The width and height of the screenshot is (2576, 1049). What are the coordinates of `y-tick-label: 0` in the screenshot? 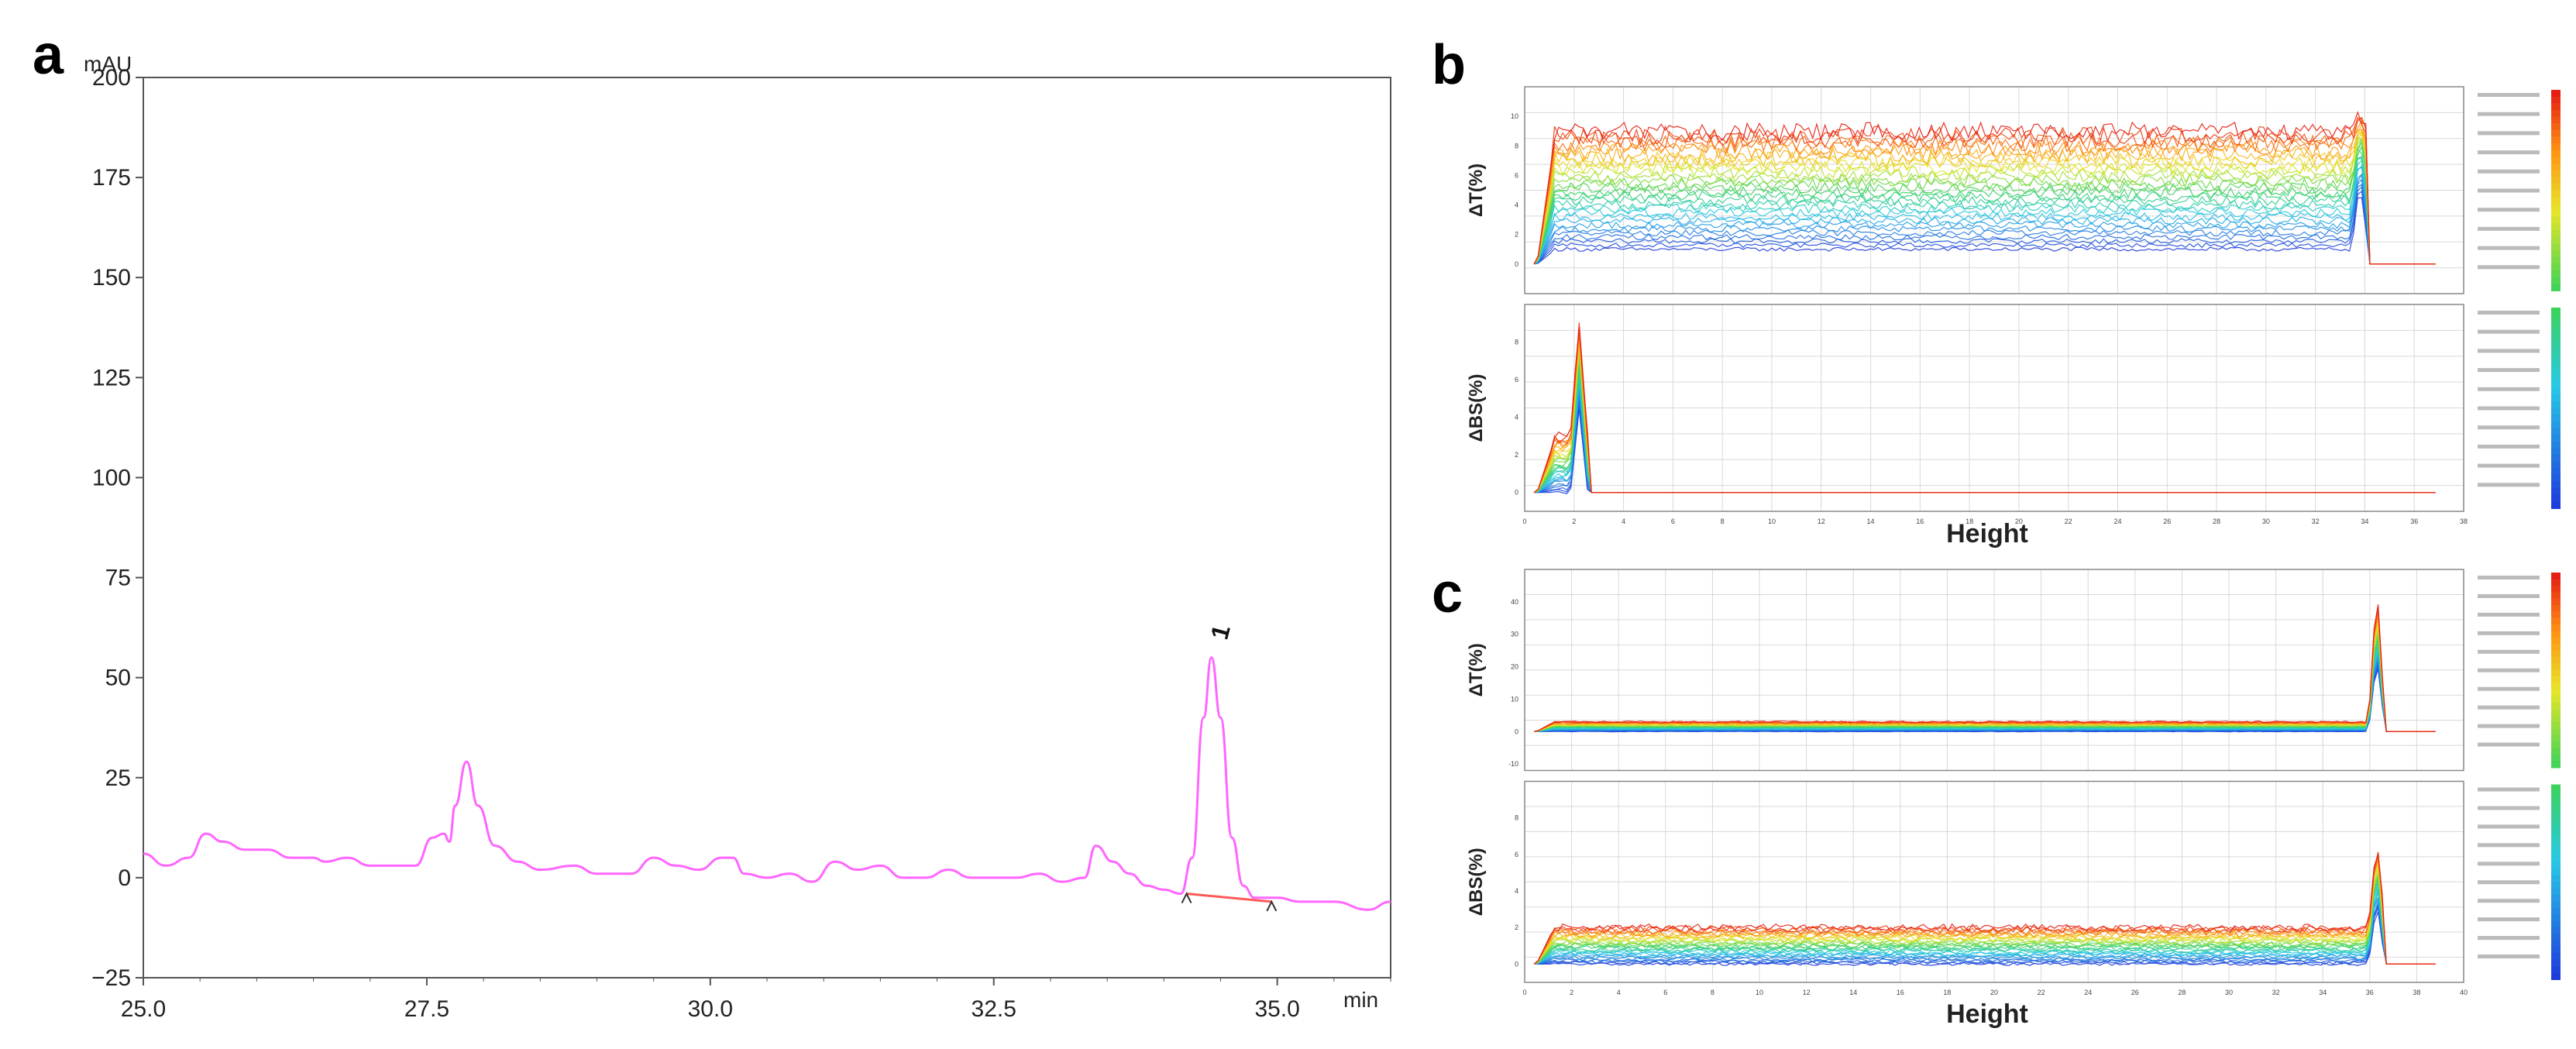 It's located at (124, 878).